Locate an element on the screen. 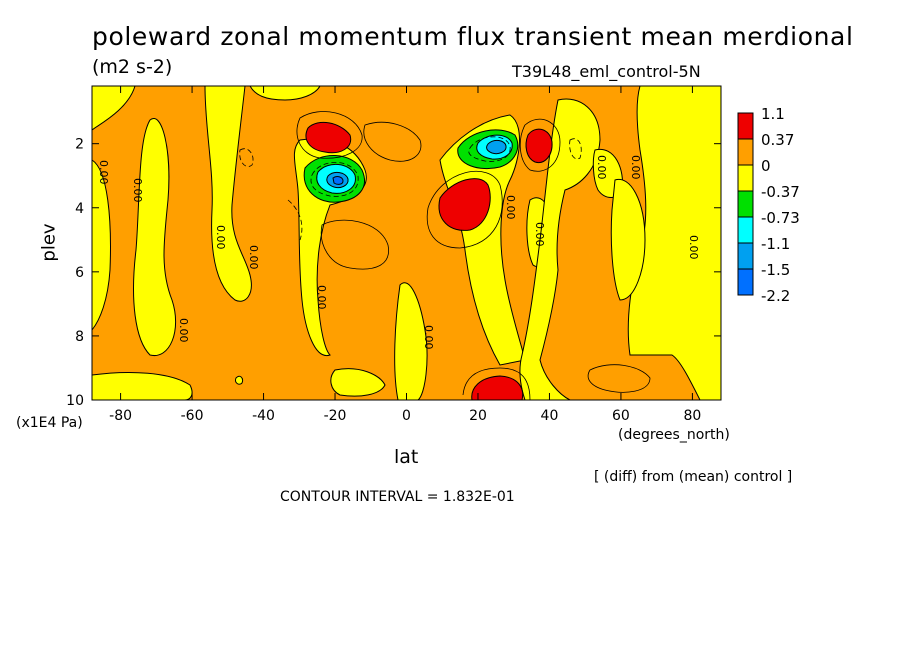 The image size is (904, 654). diff-note: [ (diff) from (mean) control ] is located at coordinates (693, 477).